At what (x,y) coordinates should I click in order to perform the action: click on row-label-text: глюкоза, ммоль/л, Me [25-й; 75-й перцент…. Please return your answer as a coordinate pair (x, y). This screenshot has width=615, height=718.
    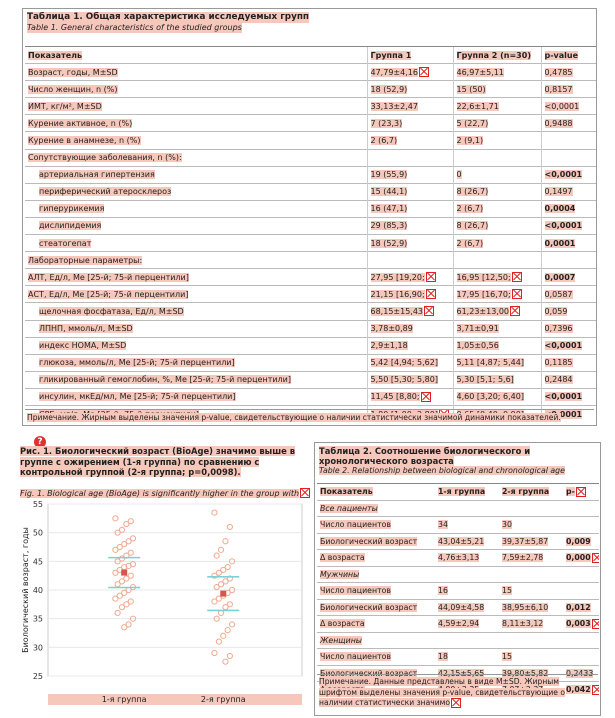
    Looking at the image, I should click on (137, 363).